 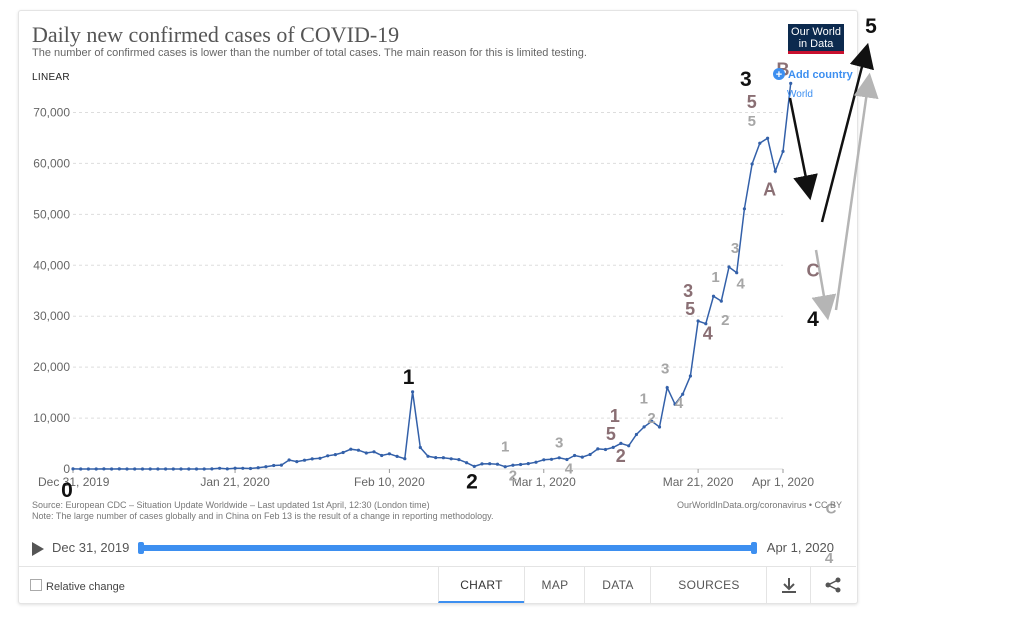 What do you see at coordinates (832, 585) in the screenshot?
I see `share-button` at bounding box center [832, 585].